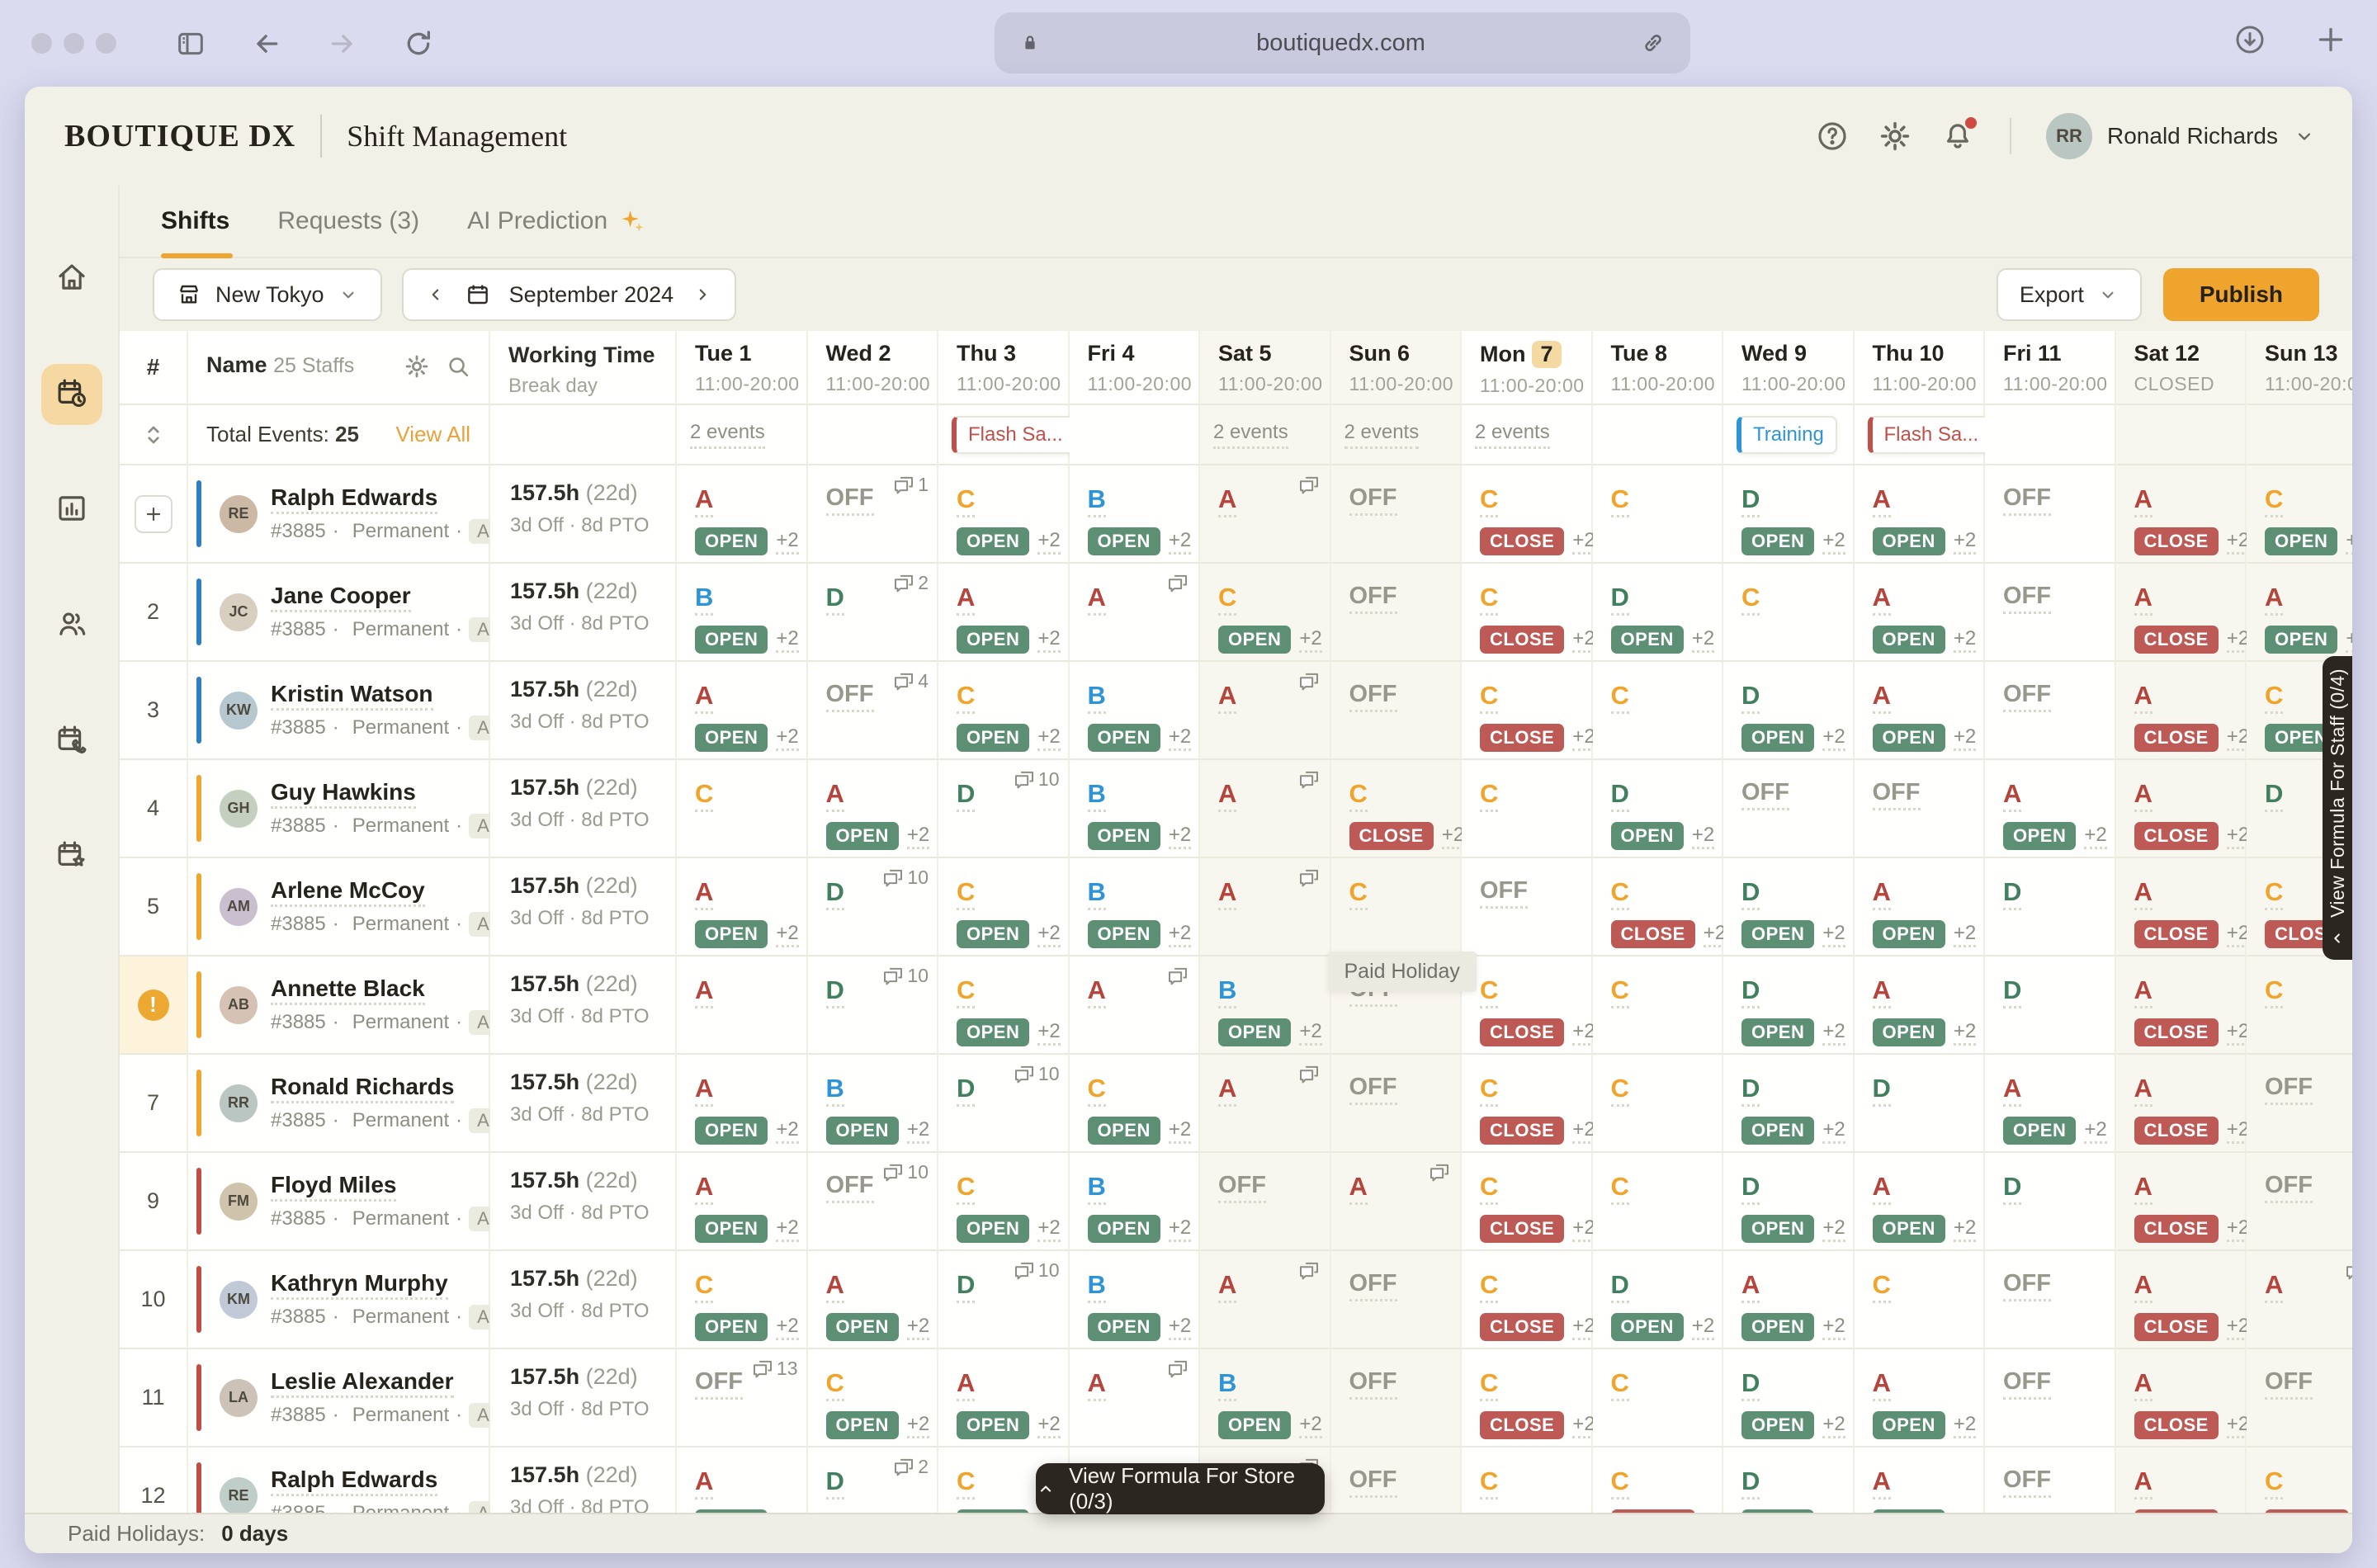 Image resolution: width=2377 pixels, height=1568 pixels. I want to click on event-cell: 2 events, so click(1527, 435).